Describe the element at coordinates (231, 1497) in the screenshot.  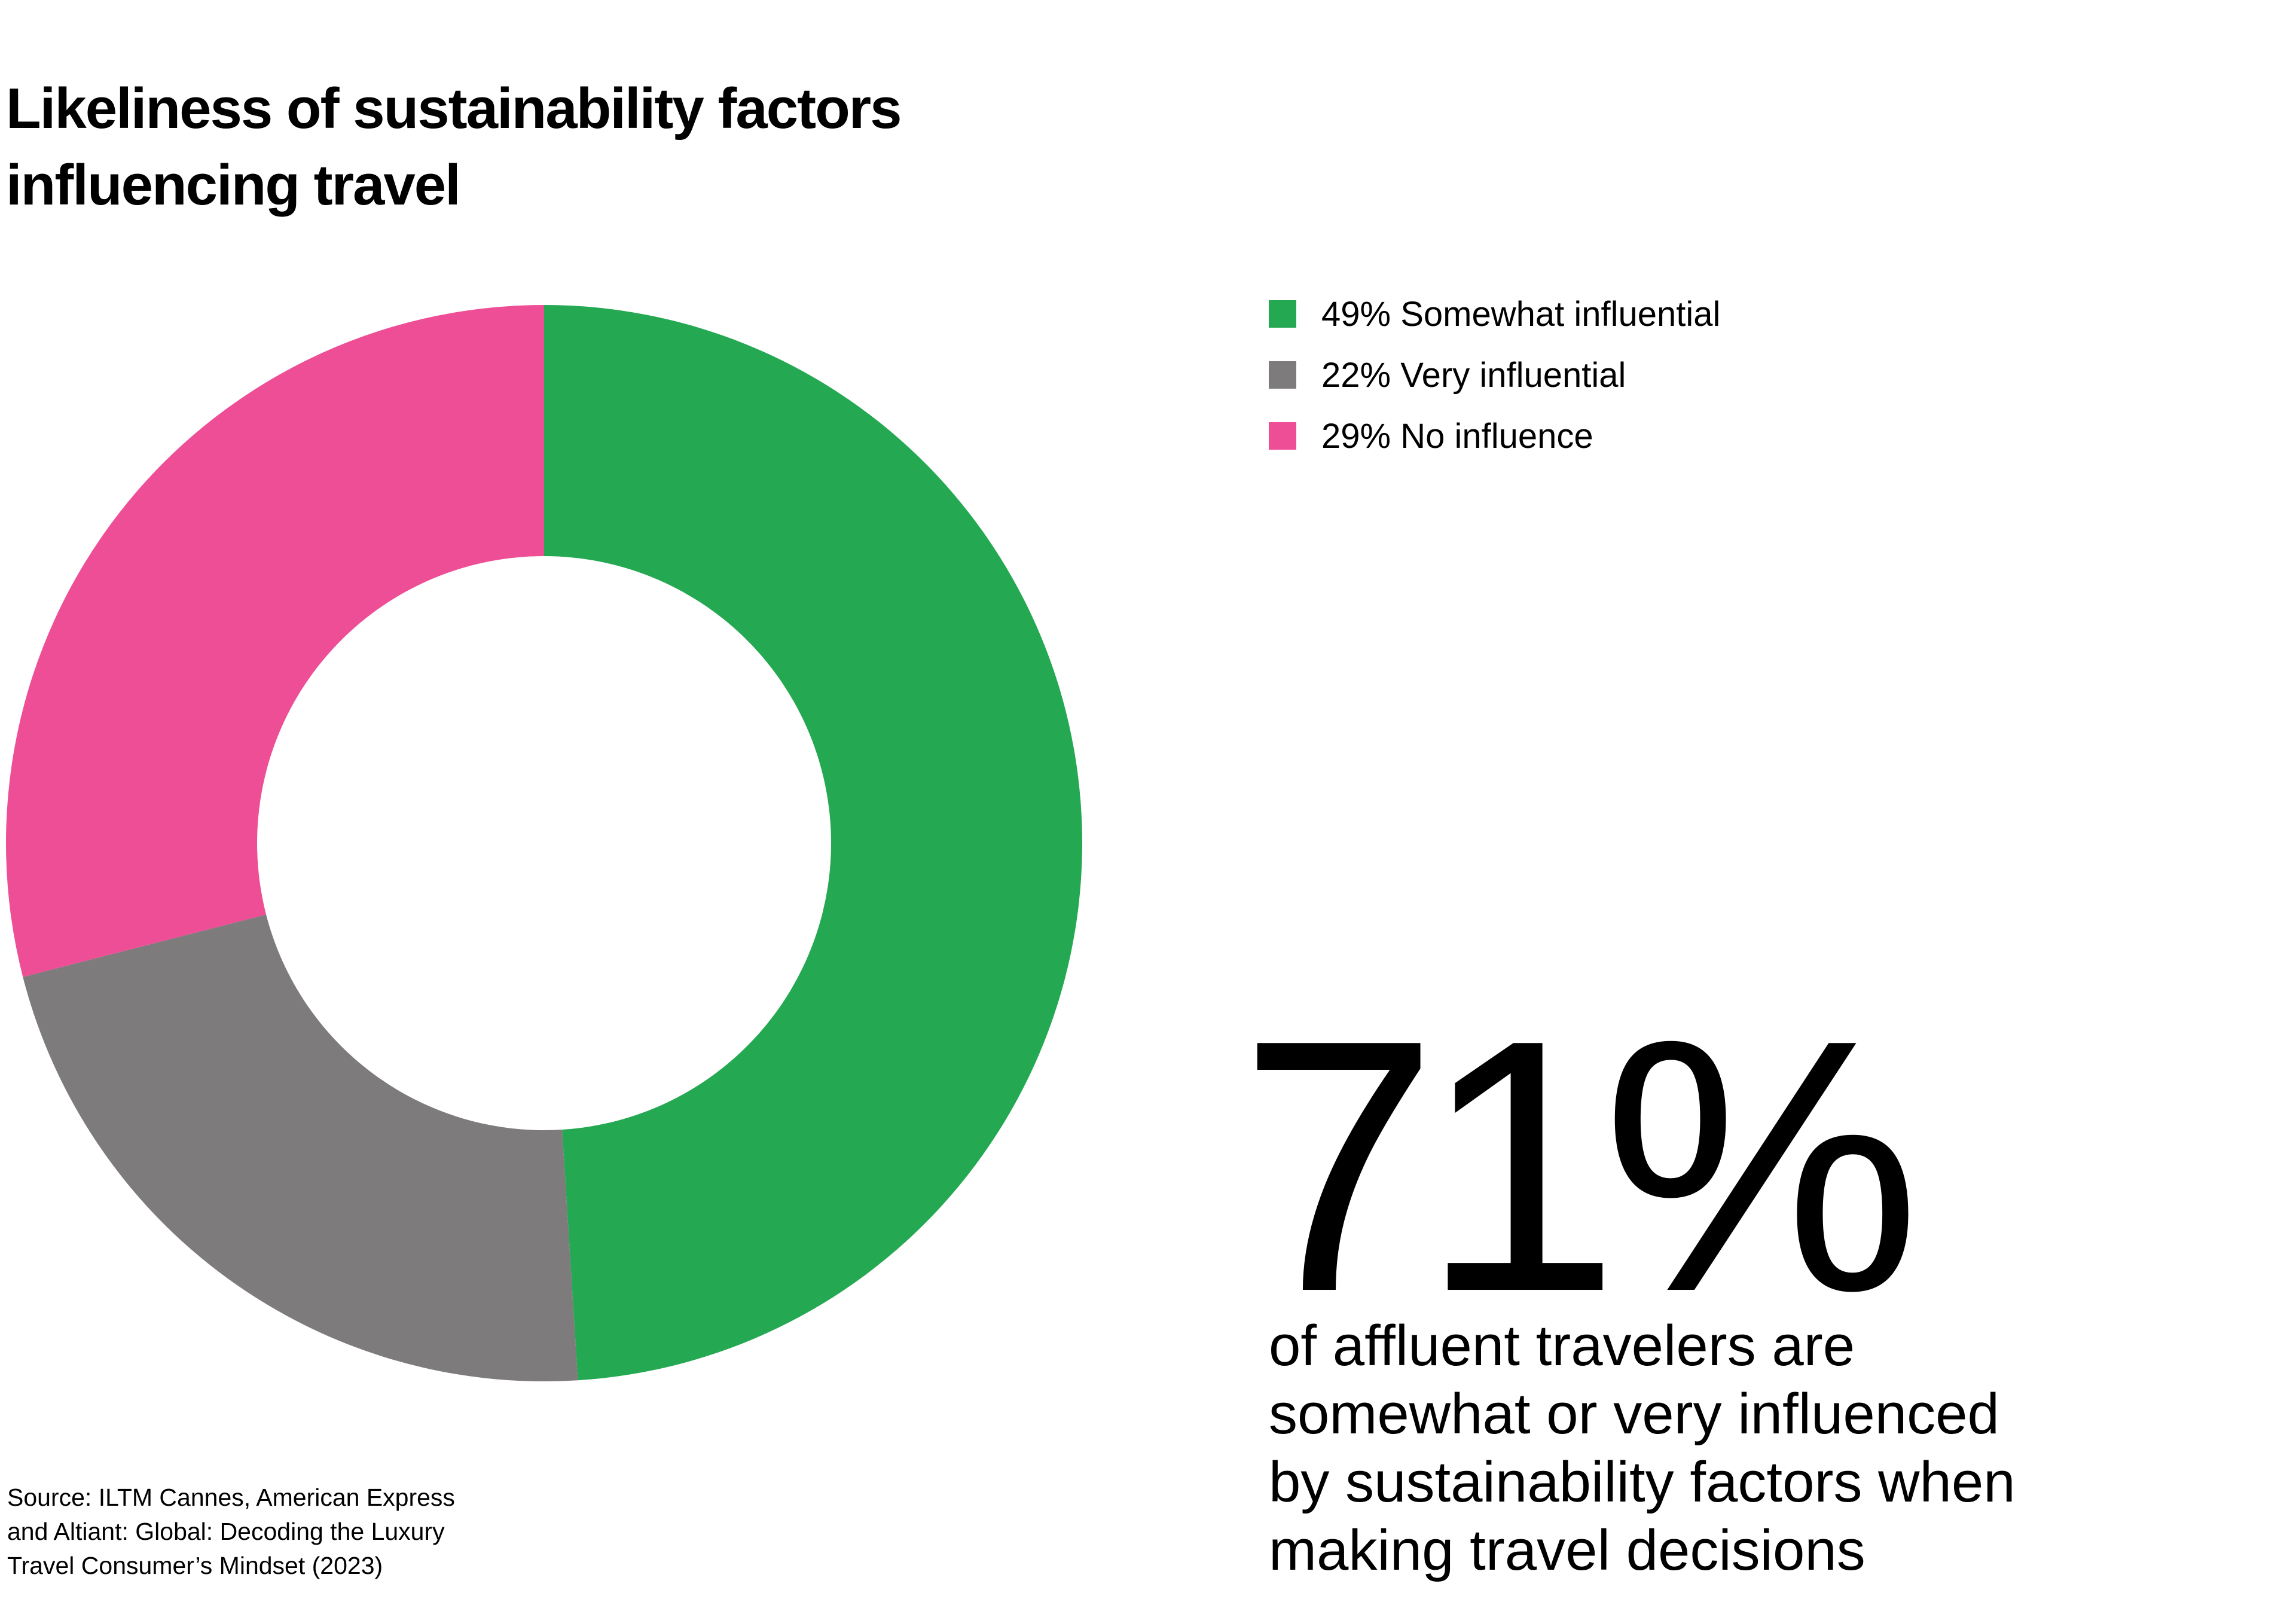
I see `source-line-1: Source: ILTM Cannes, American Express` at that location.